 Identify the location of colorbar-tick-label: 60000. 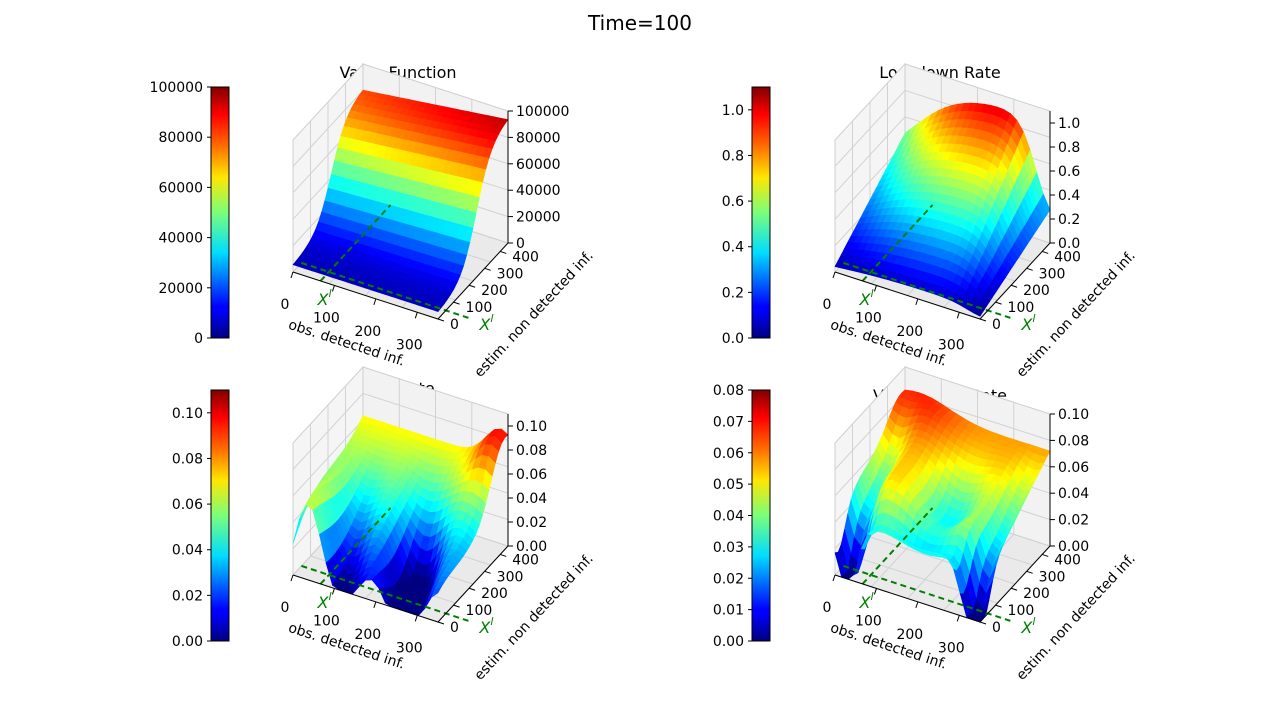
(180, 188).